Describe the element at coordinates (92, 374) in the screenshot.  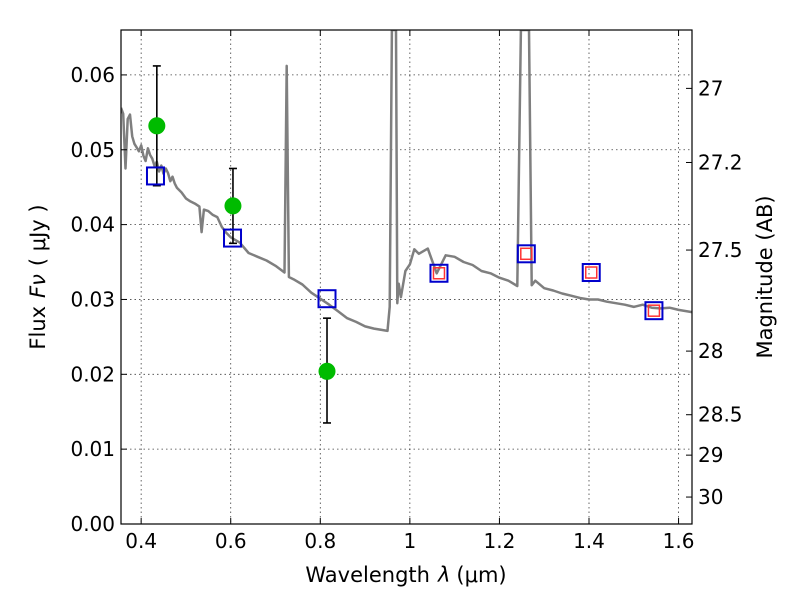
I see `y-tick-label: 0.02` at that location.